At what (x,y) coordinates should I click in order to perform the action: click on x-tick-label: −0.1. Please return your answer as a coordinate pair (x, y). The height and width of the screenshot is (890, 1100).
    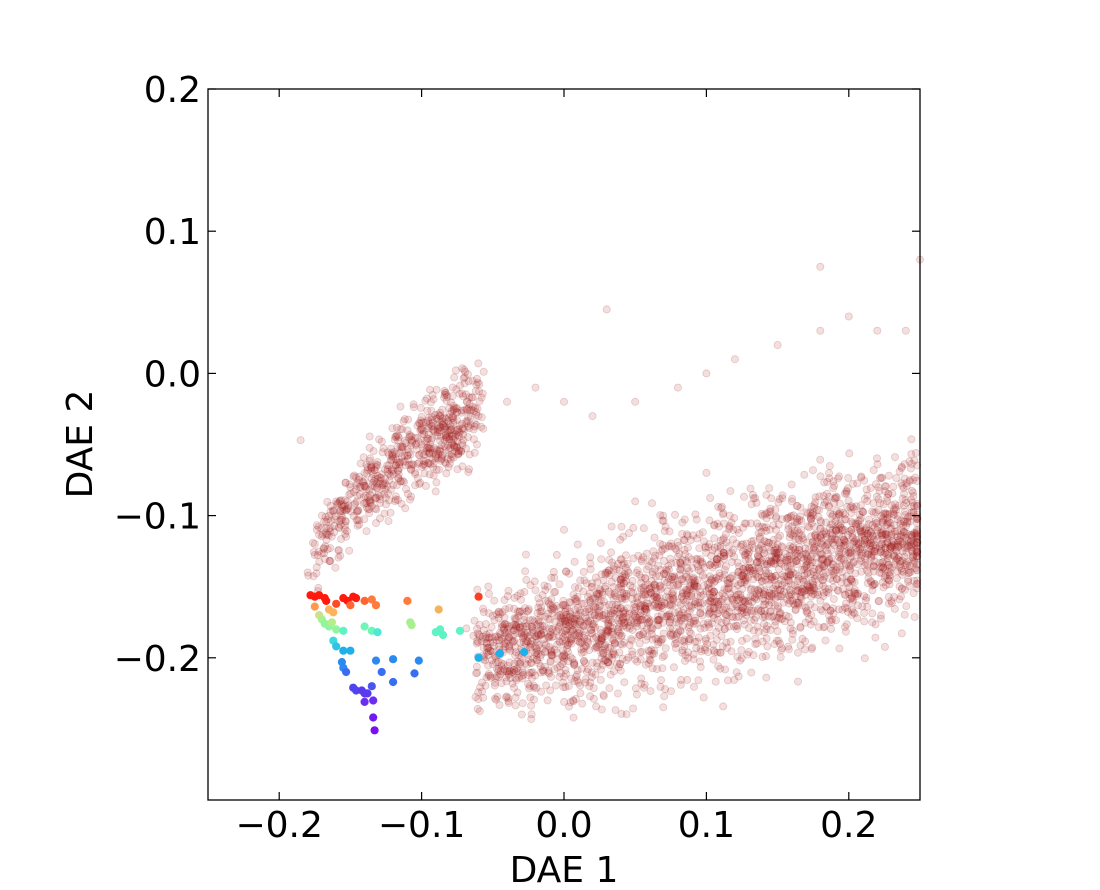
    Looking at the image, I should click on (421, 825).